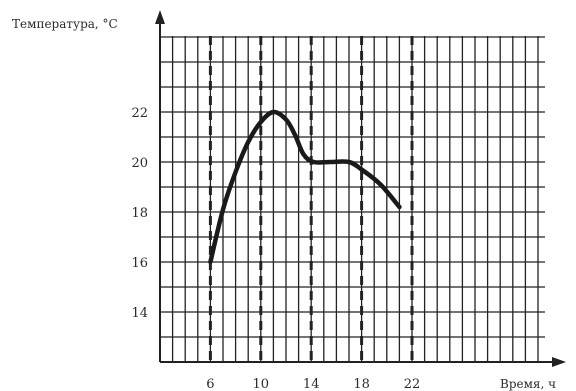 The image size is (576, 391). What do you see at coordinates (412, 384) in the screenshot?
I see `x-tick-label: 22` at bounding box center [412, 384].